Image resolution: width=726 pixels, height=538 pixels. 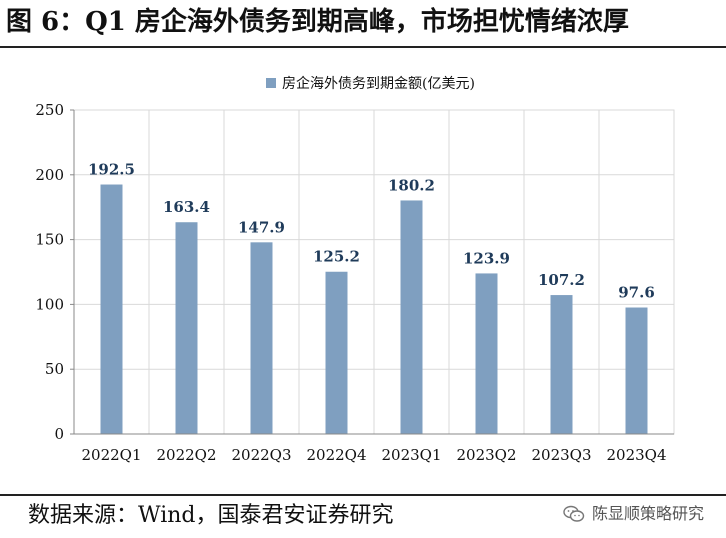 What do you see at coordinates (261, 455) in the screenshot?
I see `x-tick-label: 2022Q3` at bounding box center [261, 455].